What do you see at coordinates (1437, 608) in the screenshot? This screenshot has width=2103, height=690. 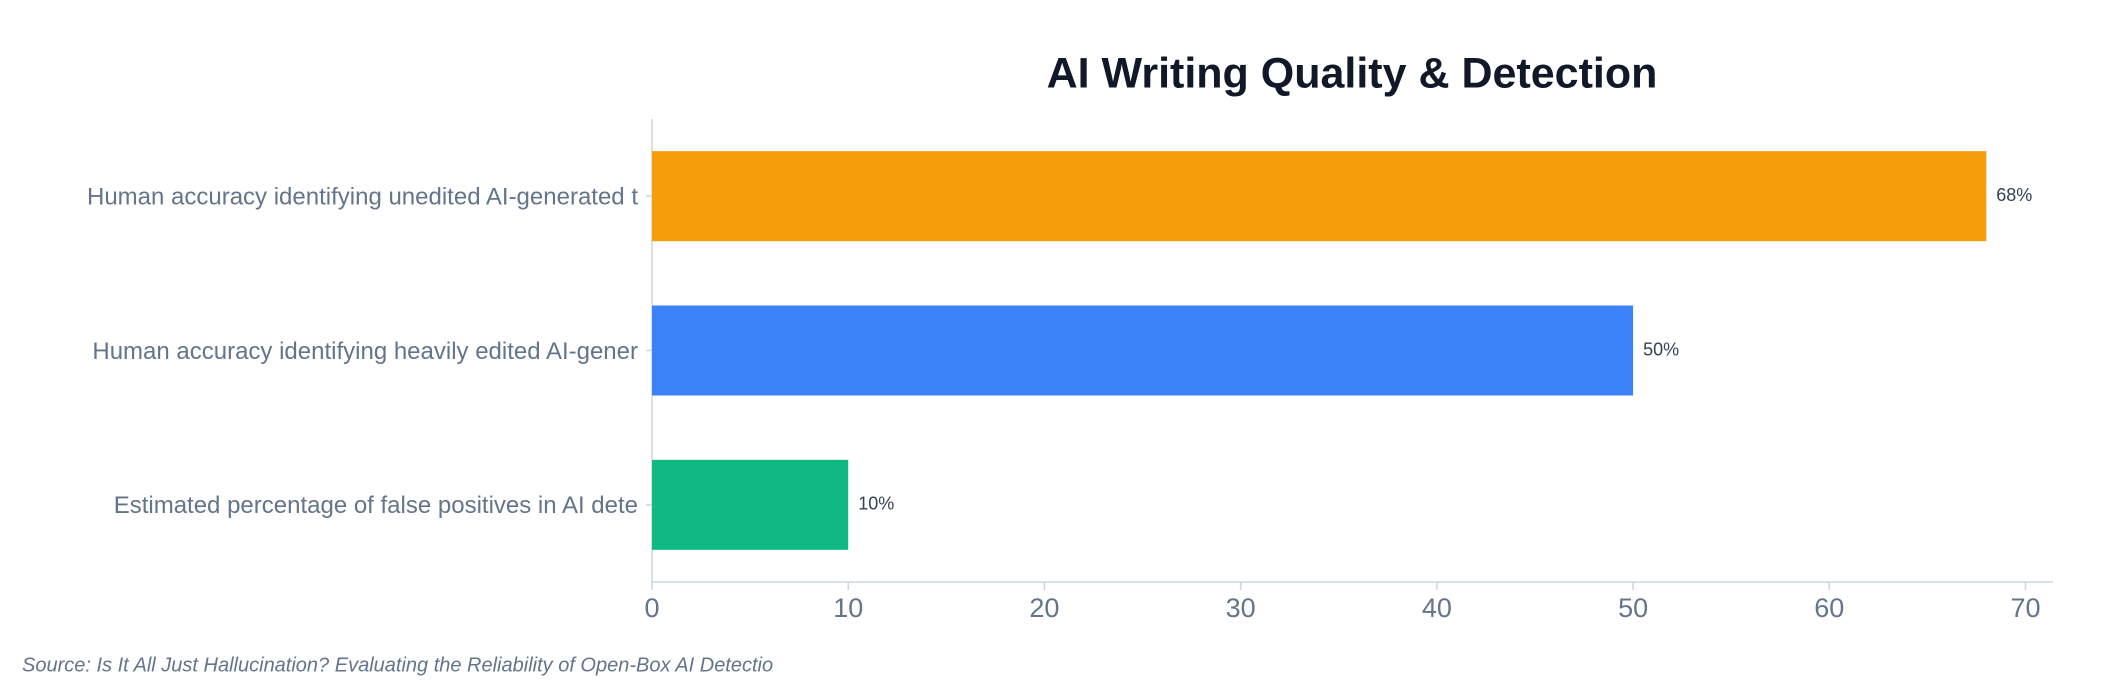 I see `x-tick-label: 40` at bounding box center [1437, 608].